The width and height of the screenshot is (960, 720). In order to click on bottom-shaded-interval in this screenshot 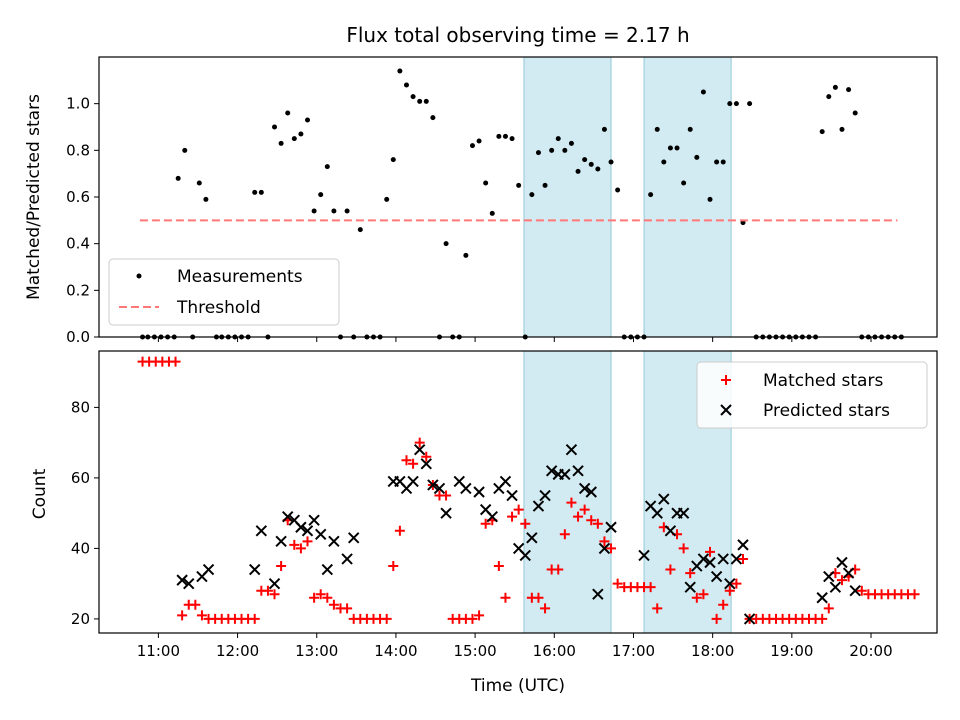, I will do `click(567, 492)`.